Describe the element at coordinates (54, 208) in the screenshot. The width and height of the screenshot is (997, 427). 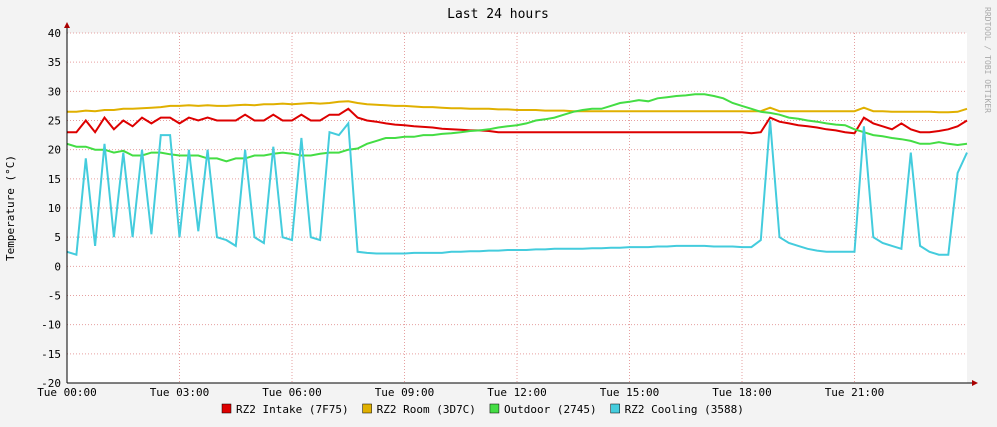
I see `y-tick-label: 10` at that location.